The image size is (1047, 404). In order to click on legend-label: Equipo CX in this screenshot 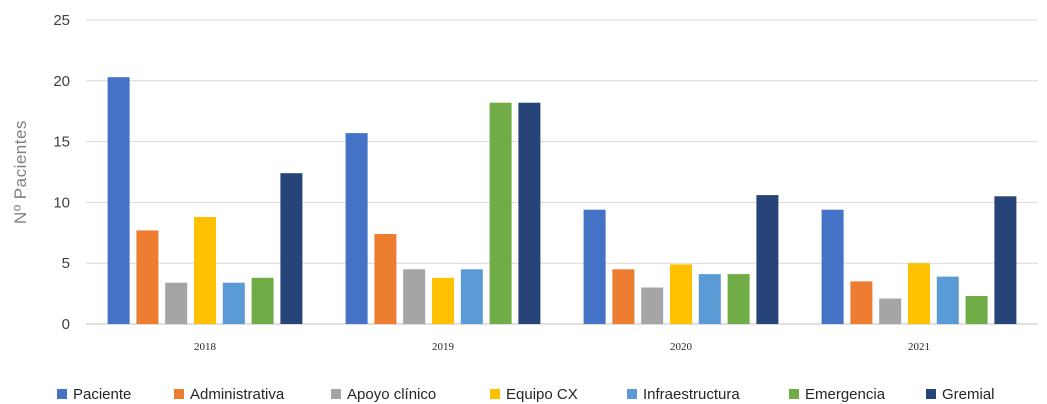, I will do `click(542, 394)`.